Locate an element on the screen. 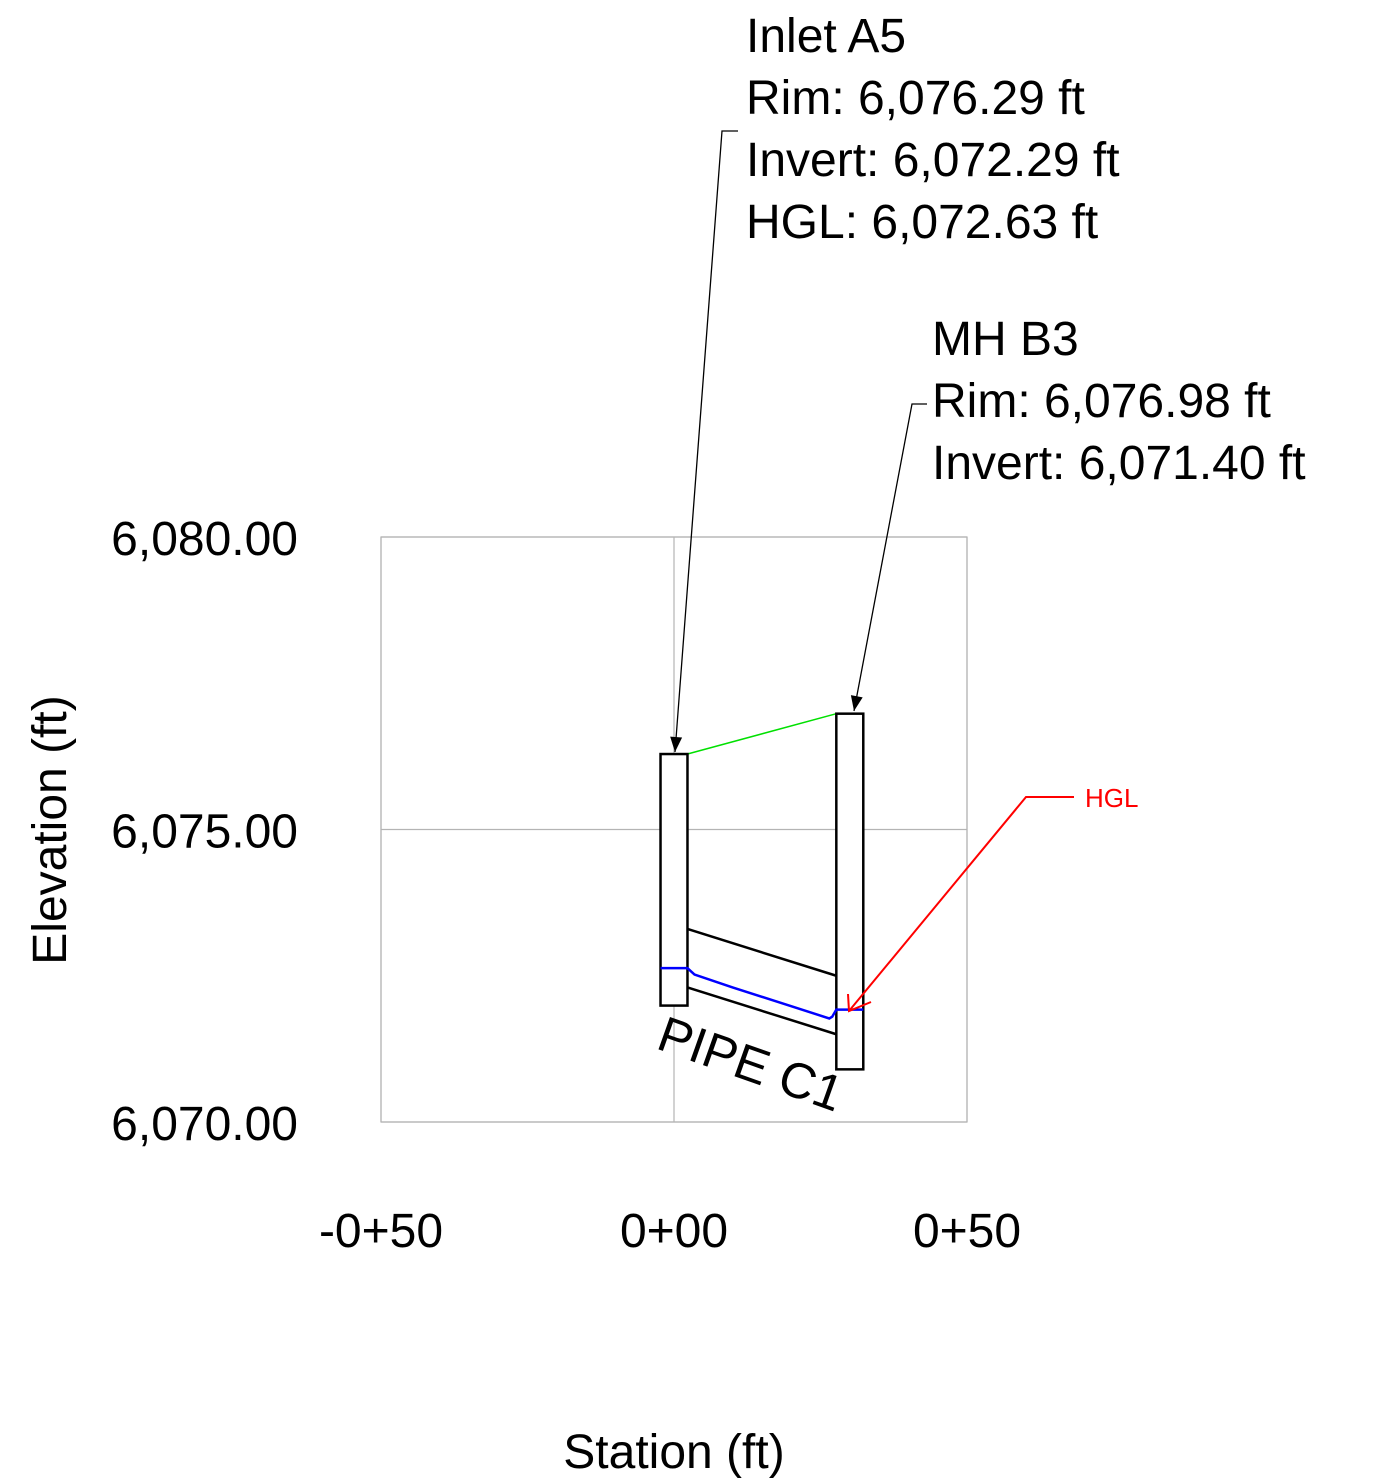 The height and width of the screenshot is (1481, 1385). pipe-crown-line is located at coordinates (762, 952).